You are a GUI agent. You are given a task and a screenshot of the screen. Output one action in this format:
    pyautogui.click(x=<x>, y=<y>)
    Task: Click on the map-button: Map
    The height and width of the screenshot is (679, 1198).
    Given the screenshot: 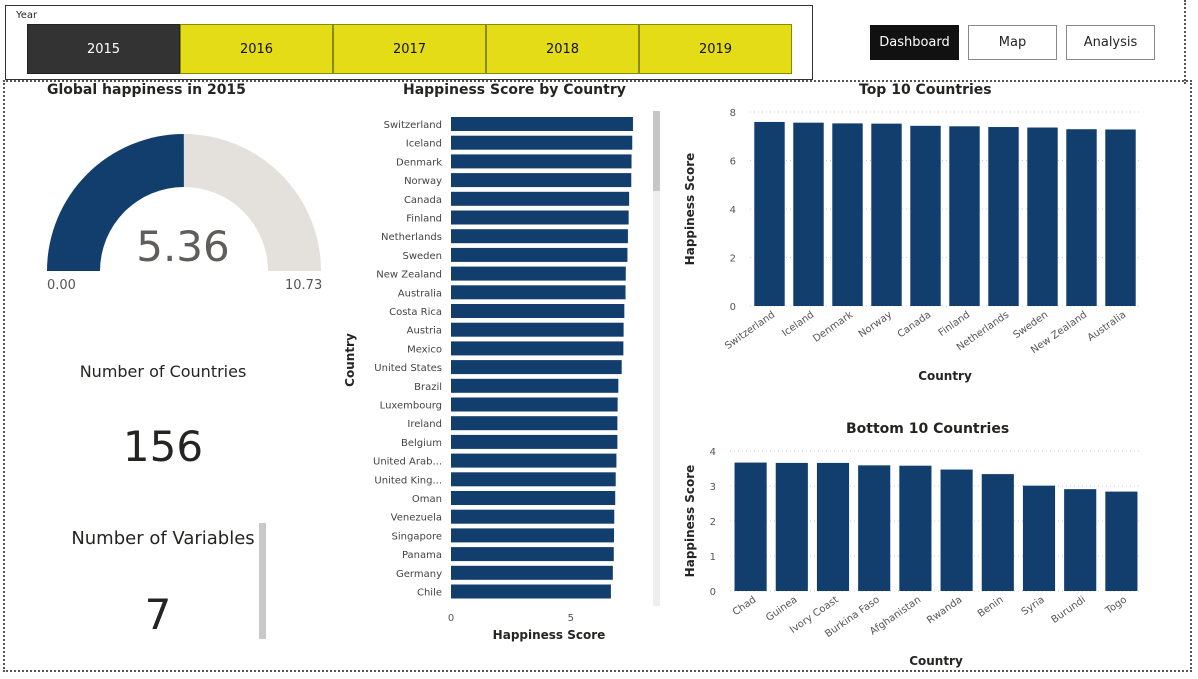 What is the action you would take?
    pyautogui.click(x=1012, y=42)
    